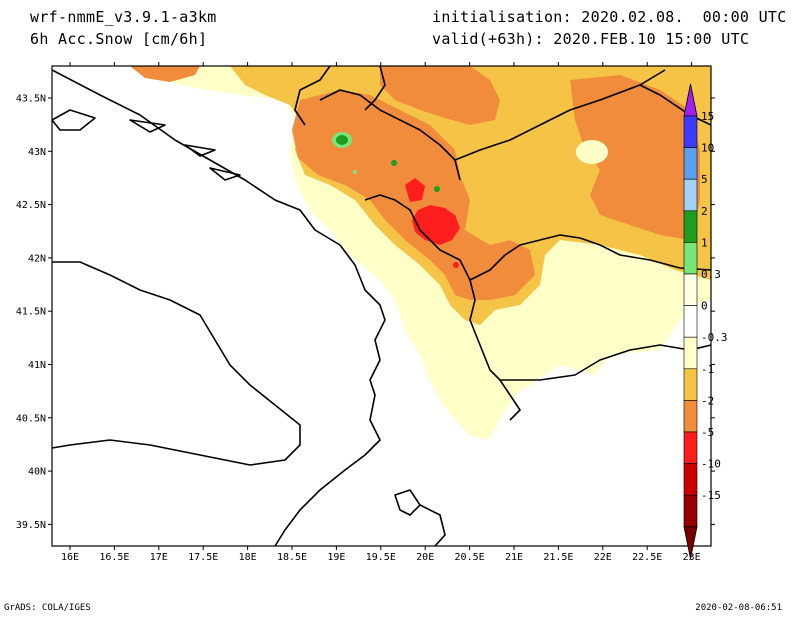  I want to click on lon-label: 18.5E, so click(292, 557).